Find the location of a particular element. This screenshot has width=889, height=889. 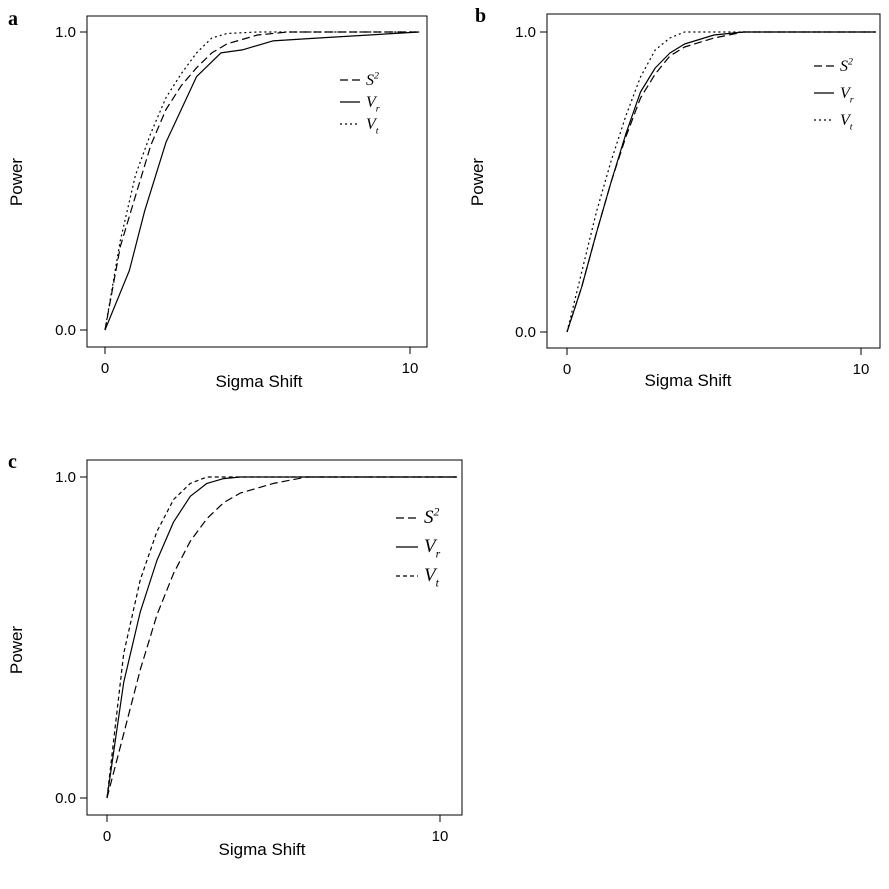

panel-letter: a is located at coordinates (13, 19).